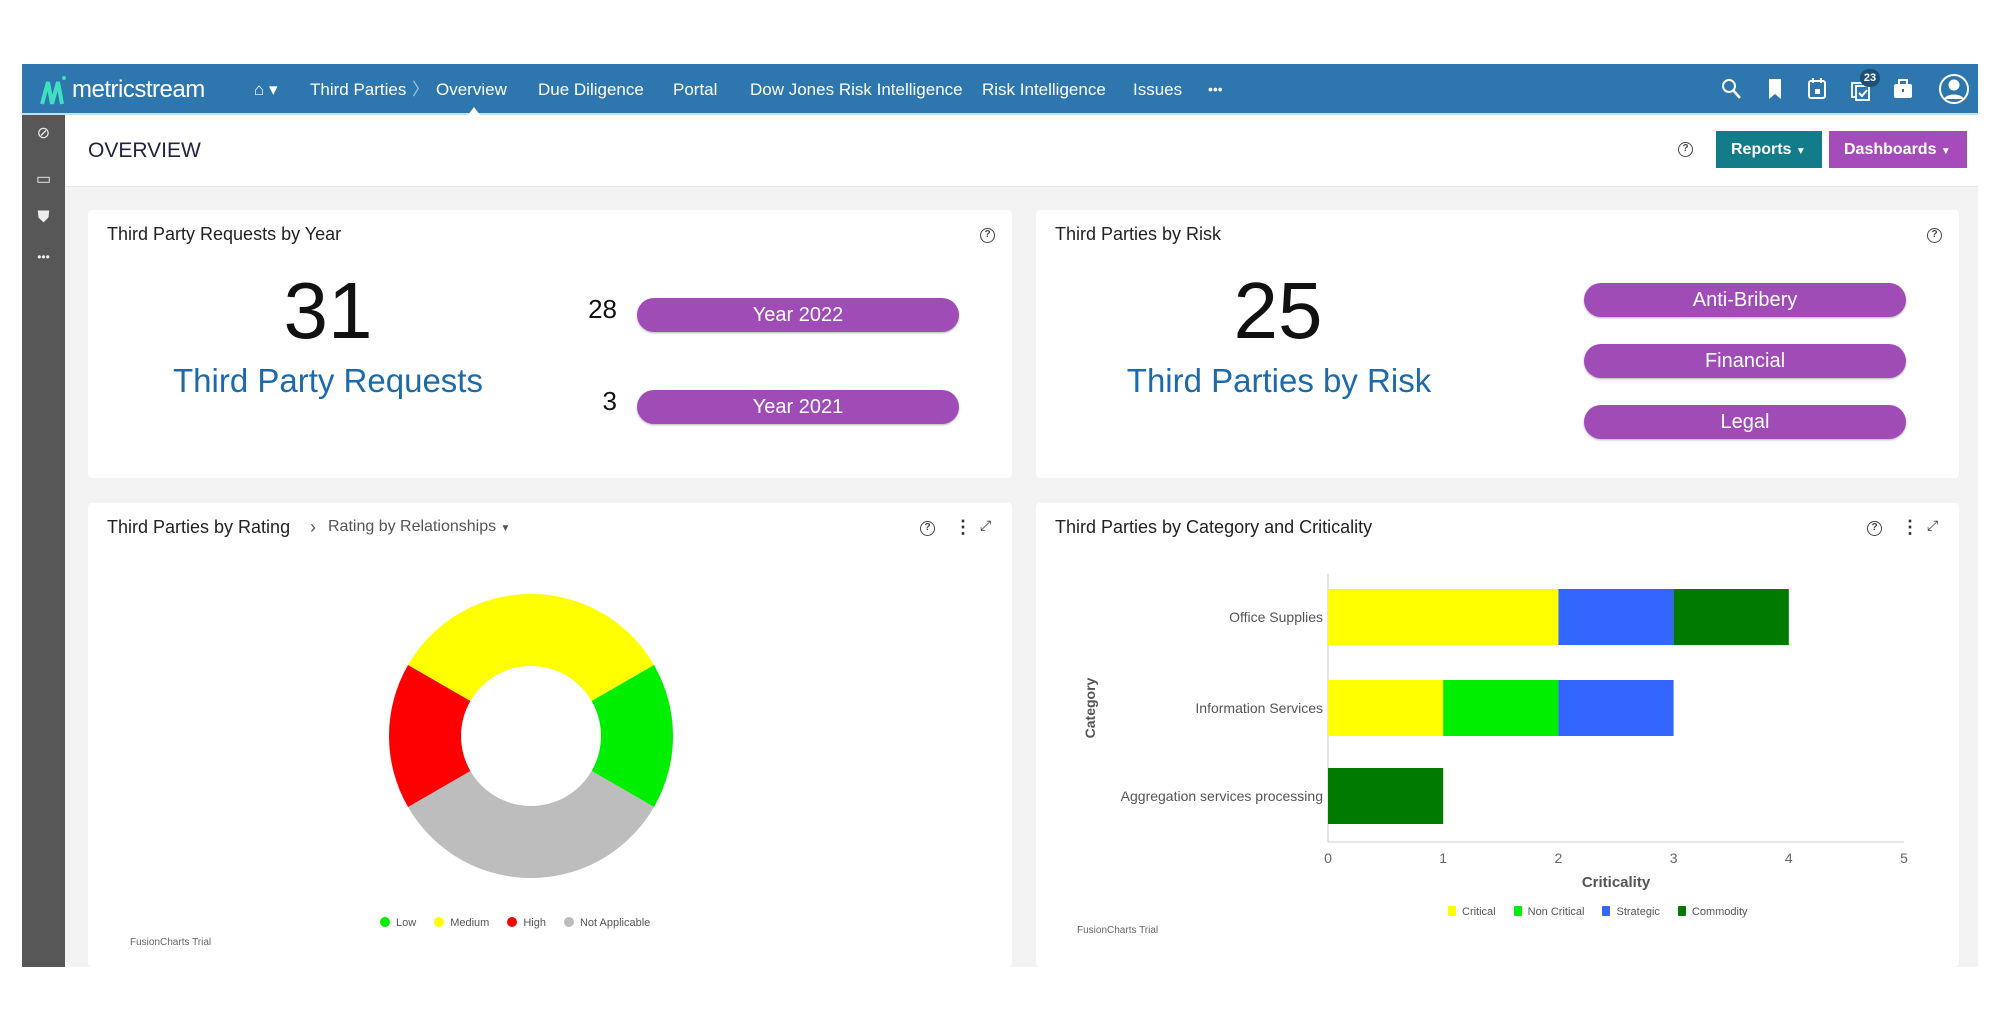 This screenshot has width=2000, height=1031. Describe the element at coordinates (1903, 89) in the screenshot. I see `briefcase-icon` at that location.